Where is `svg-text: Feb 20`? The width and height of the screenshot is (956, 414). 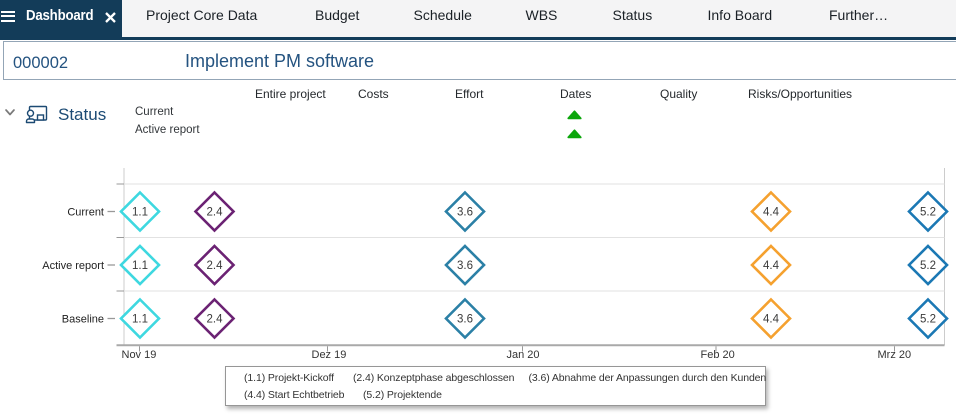
svg-text: Feb 20 is located at coordinates (718, 355).